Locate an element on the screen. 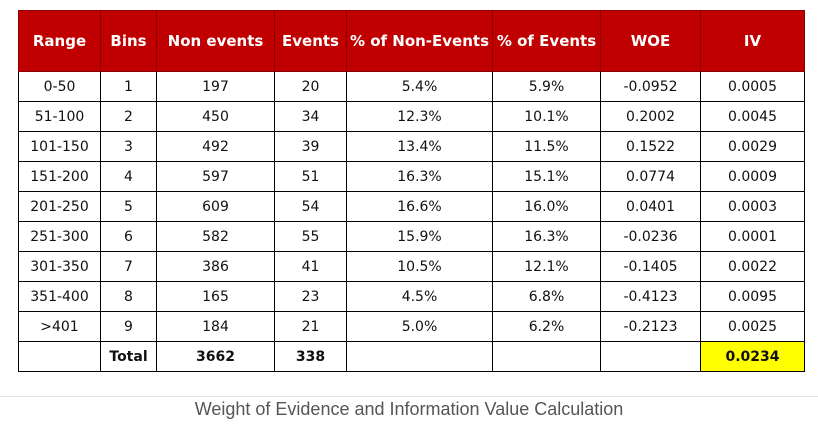  cell-pct-events: 16.3% is located at coordinates (546, 236).